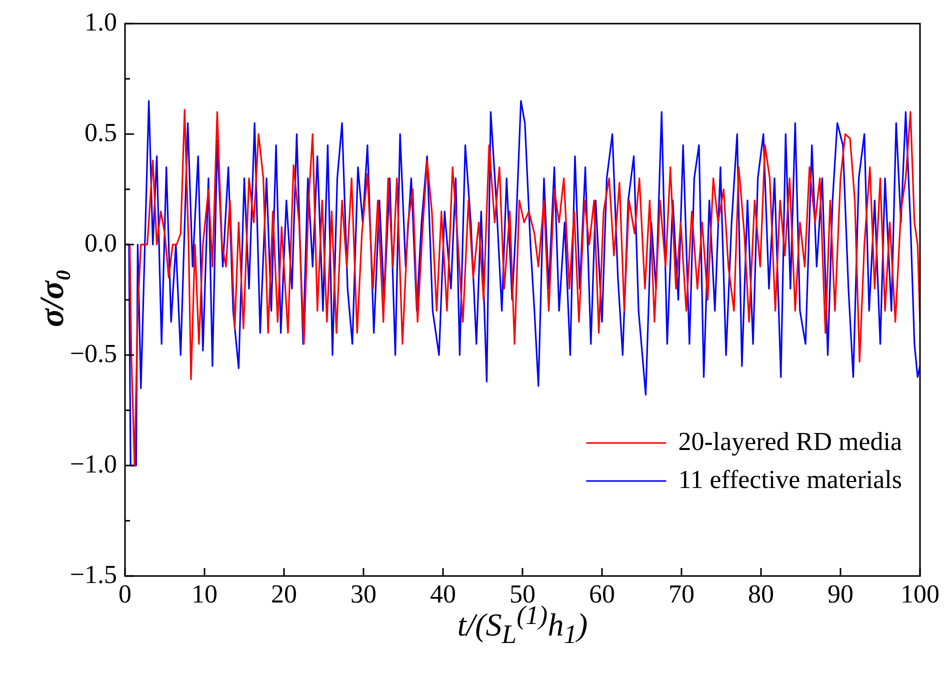 This screenshot has height=675, width=950. Describe the element at coordinates (443, 593) in the screenshot. I see `x-tick-label: 40` at that location.